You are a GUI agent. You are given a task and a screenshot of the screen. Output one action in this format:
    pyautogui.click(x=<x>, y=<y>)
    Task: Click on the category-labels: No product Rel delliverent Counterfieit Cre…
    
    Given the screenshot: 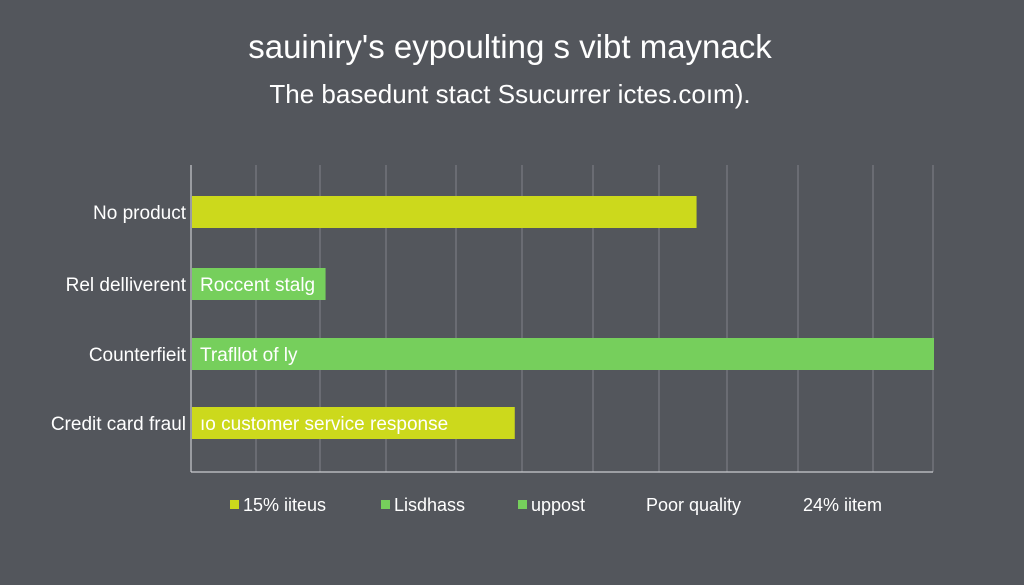 What is the action you would take?
    pyautogui.click(x=119, y=319)
    